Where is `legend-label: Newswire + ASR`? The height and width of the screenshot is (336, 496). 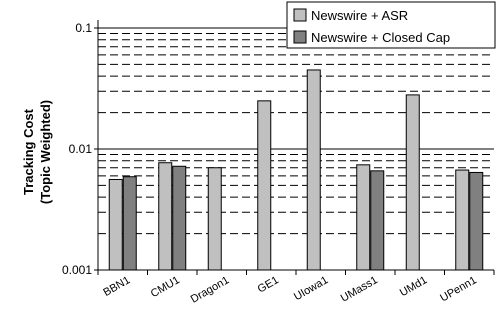
legend-label: Newswire + ASR is located at coordinates (359, 15).